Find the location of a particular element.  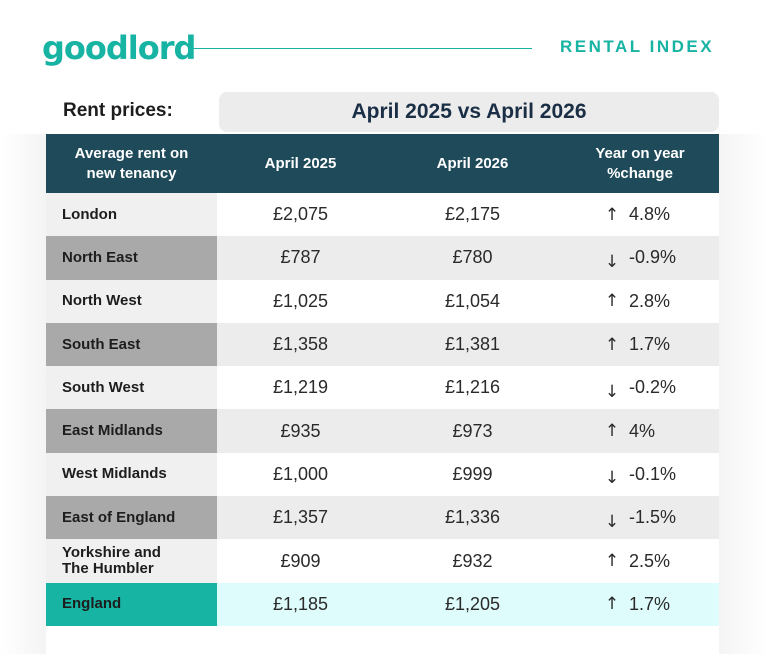

header-april-2025: April 2025 is located at coordinates (300, 163).